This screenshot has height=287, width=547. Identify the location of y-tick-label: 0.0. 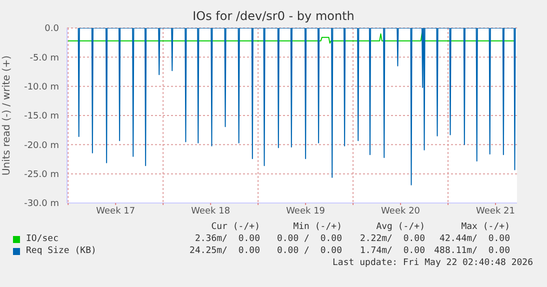
(52, 29).